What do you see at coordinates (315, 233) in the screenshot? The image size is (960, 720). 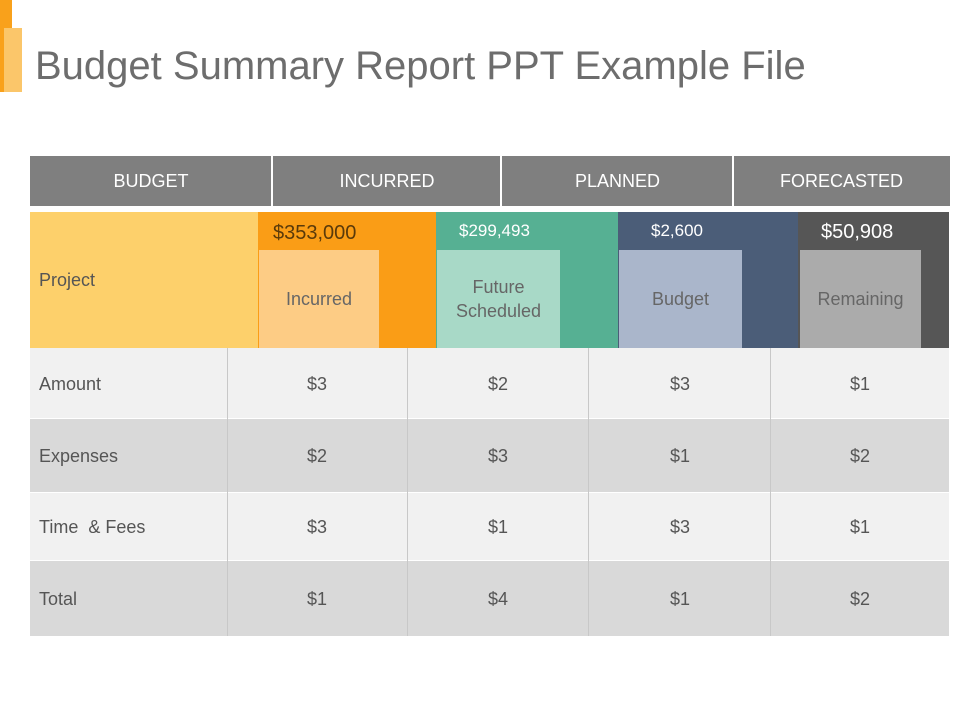 I see `incurred-amount: $353,000` at bounding box center [315, 233].